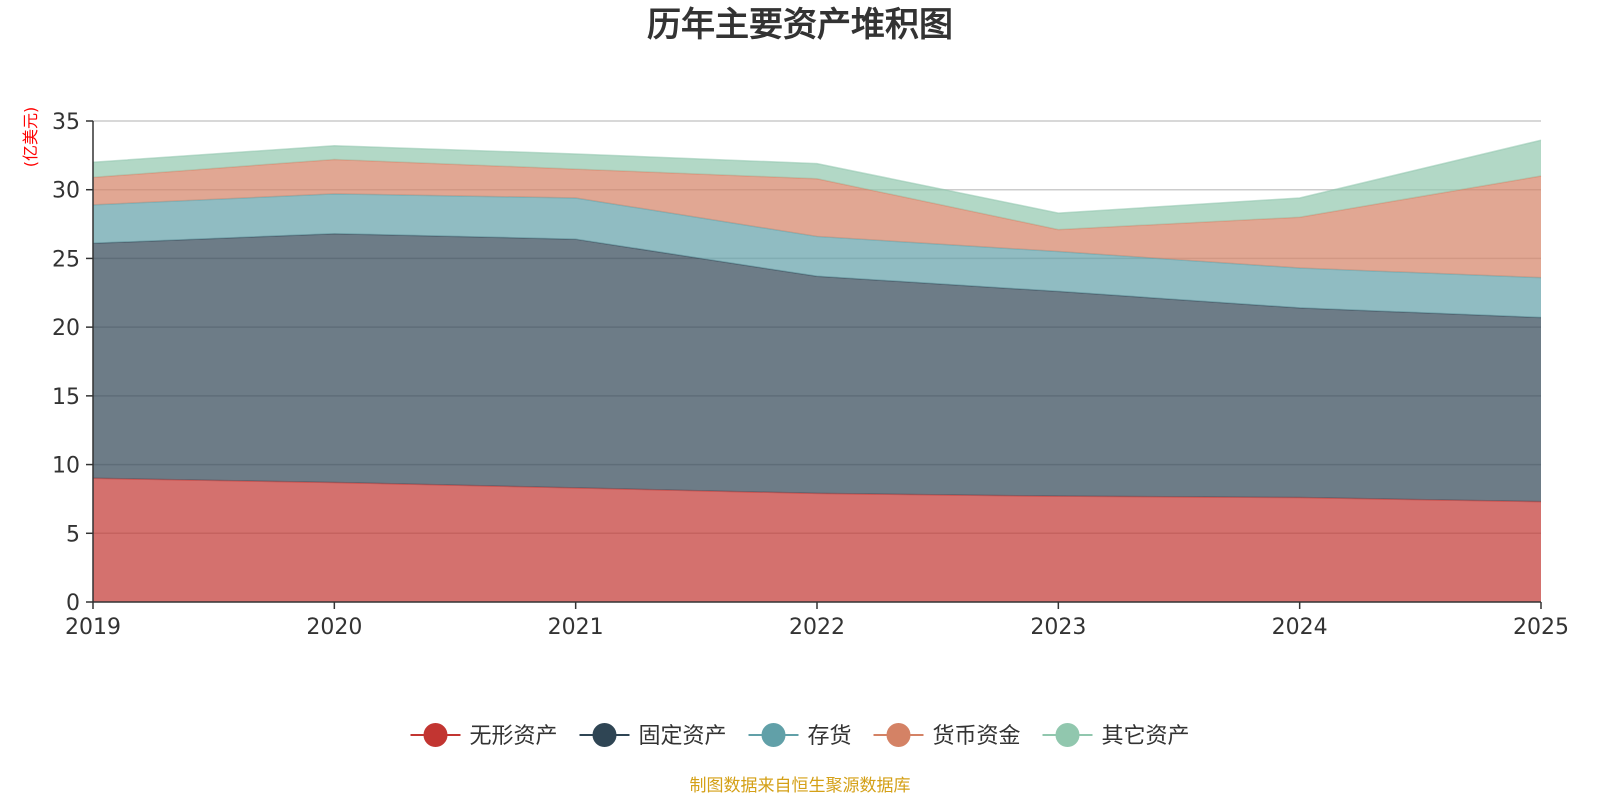 The height and width of the screenshot is (800, 1600). I want to click on legend-item: 存货, so click(800, 736).